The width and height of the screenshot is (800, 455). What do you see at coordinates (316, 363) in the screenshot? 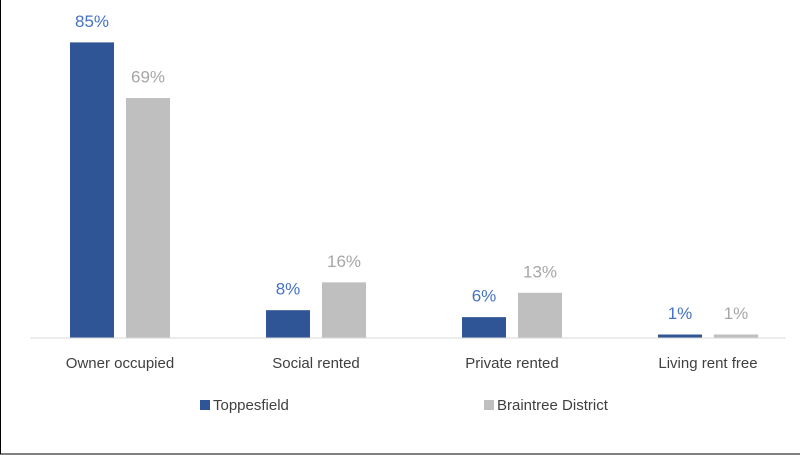
I see `x-tick-label: Social rented` at bounding box center [316, 363].